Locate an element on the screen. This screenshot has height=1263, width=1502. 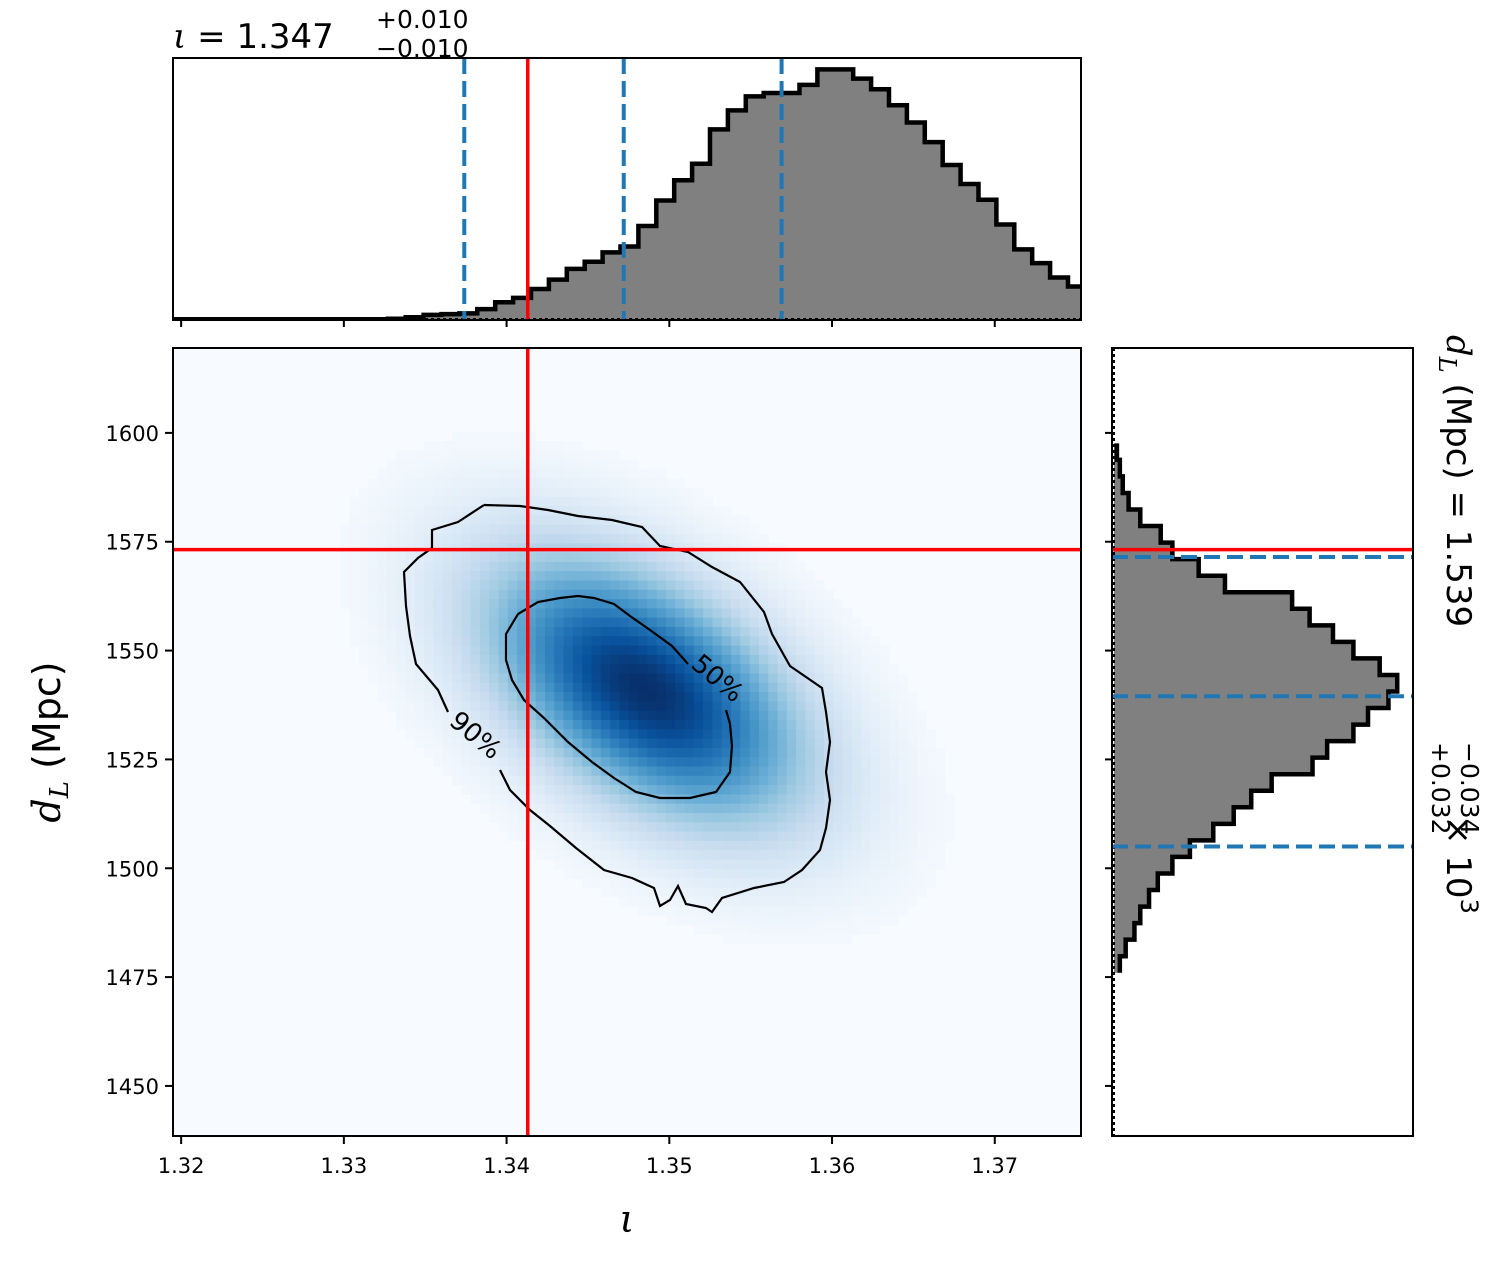
right-quantile-lines is located at coordinates (1262, 701).